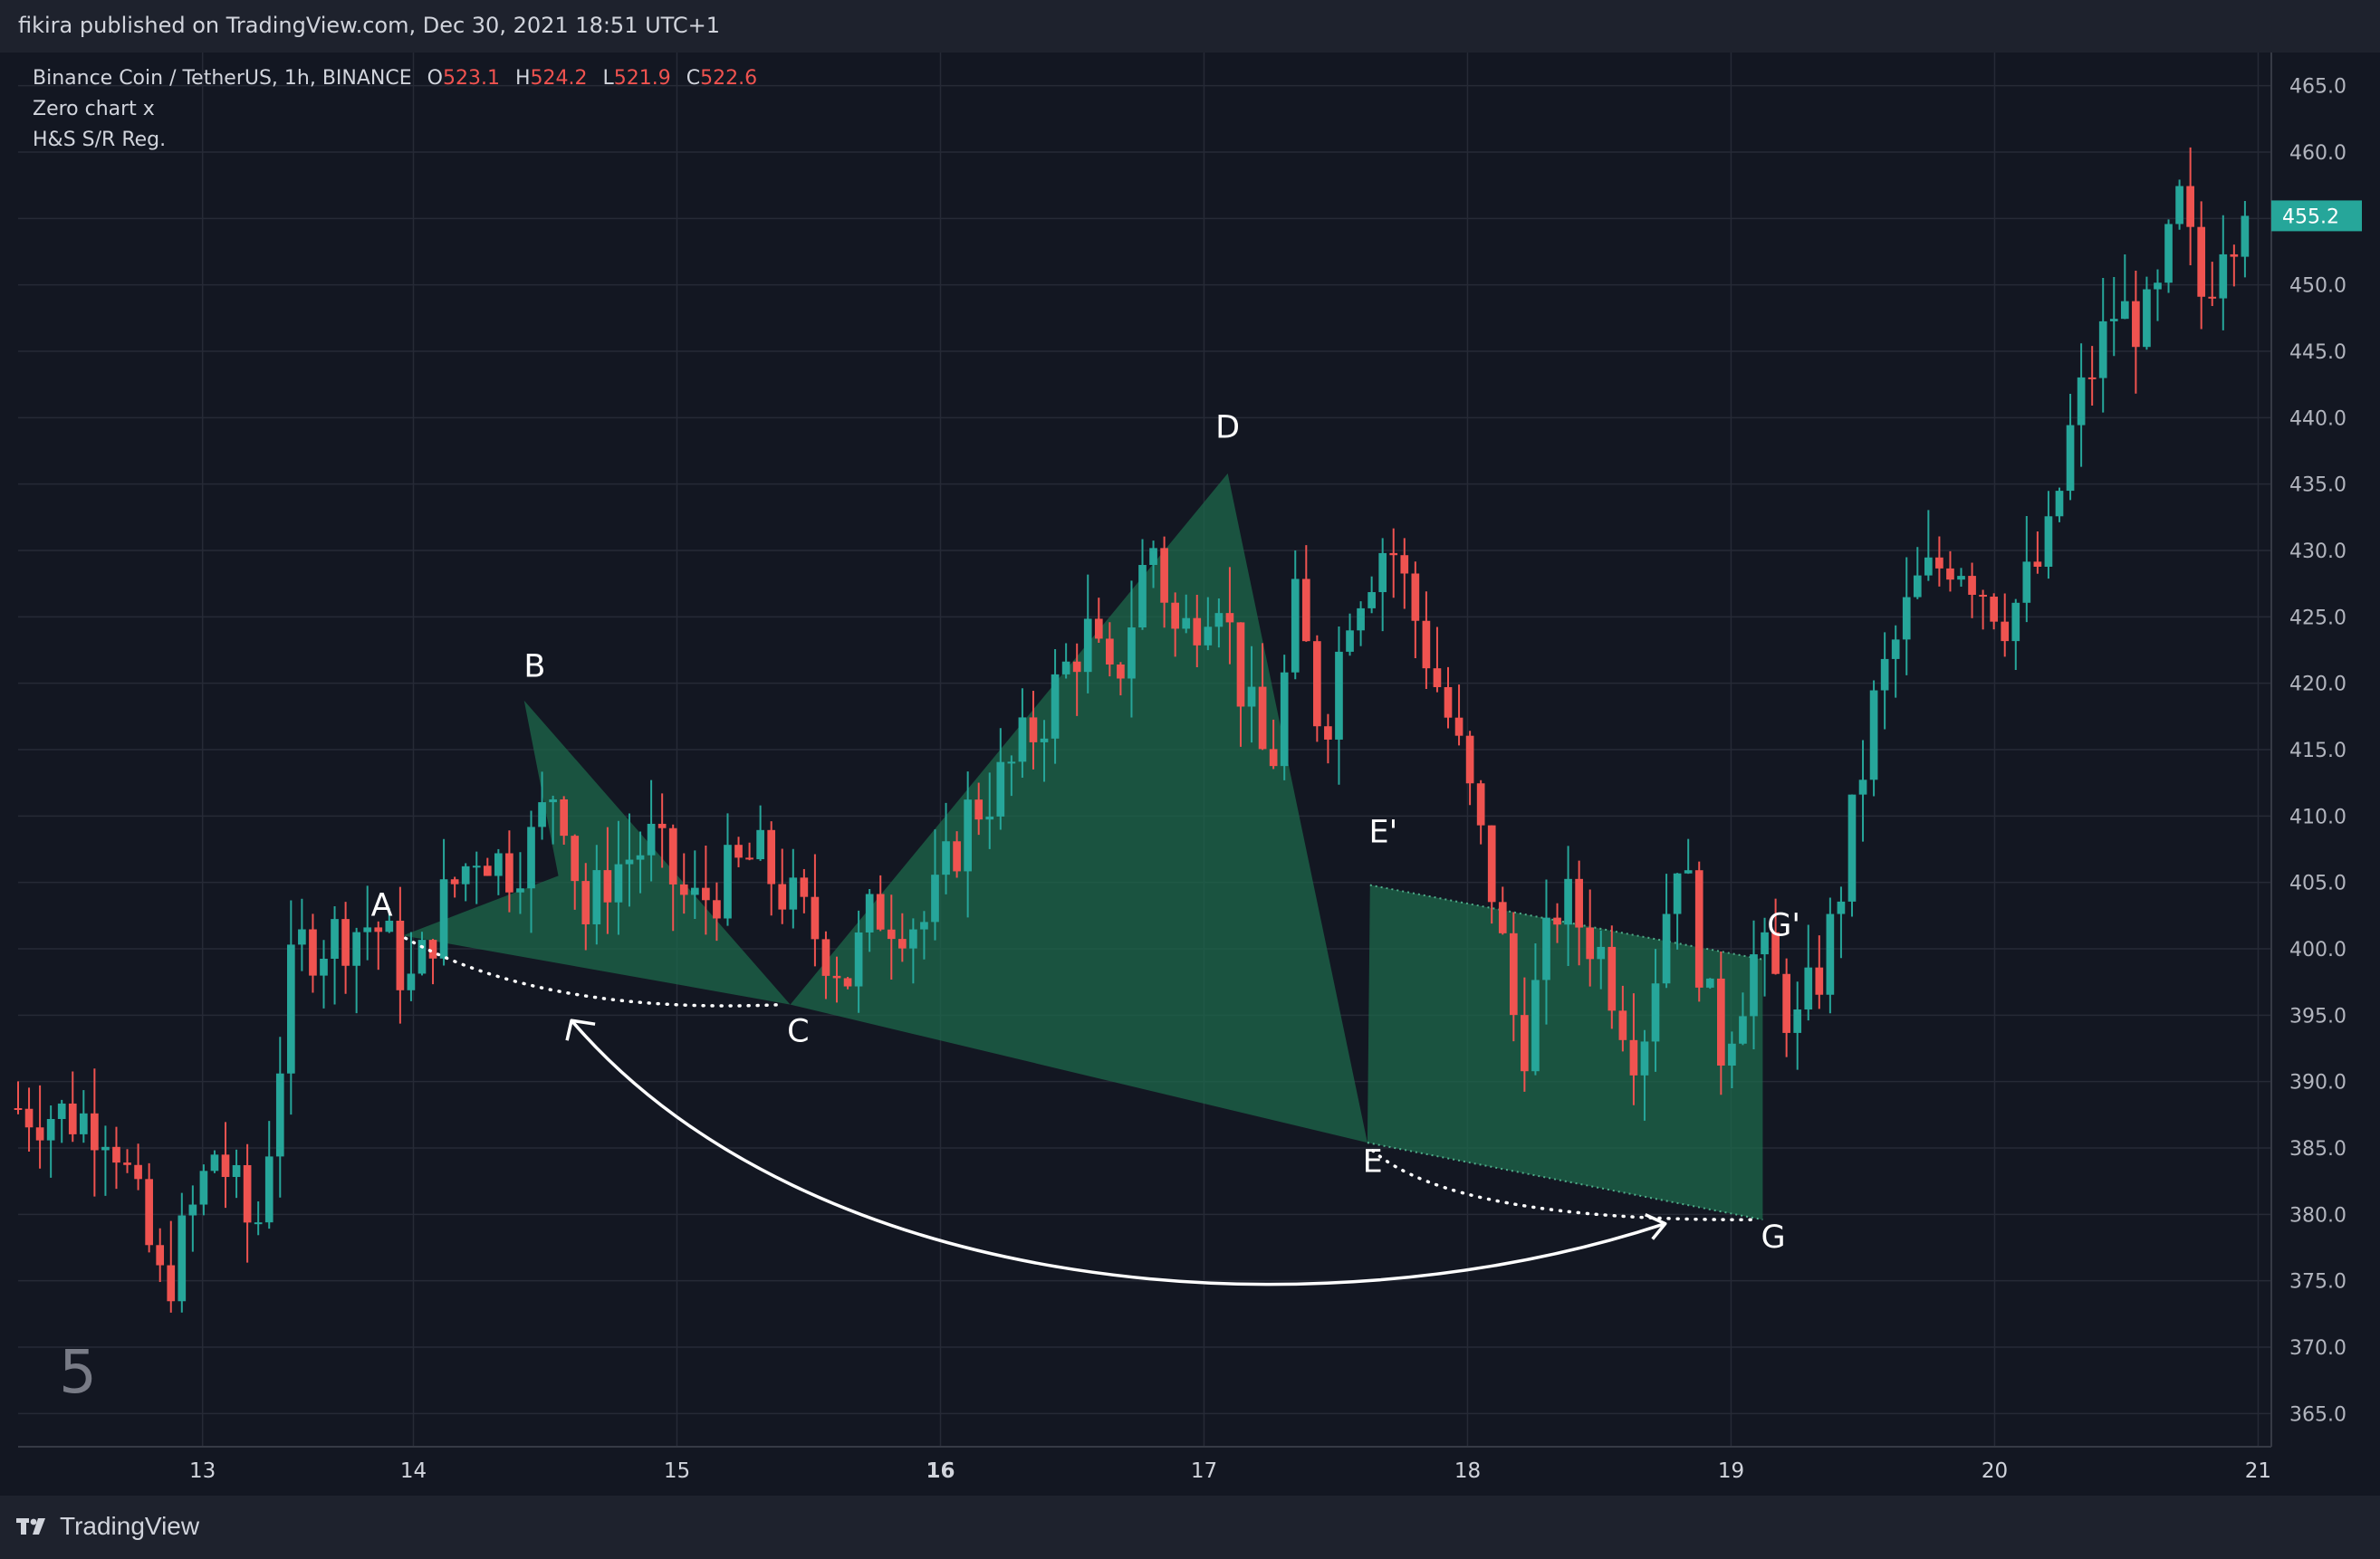  What do you see at coordinates (2317, 551) in the screenshot?
I see `y-tick-label: 430.0` at bounding box center [2317, 551].